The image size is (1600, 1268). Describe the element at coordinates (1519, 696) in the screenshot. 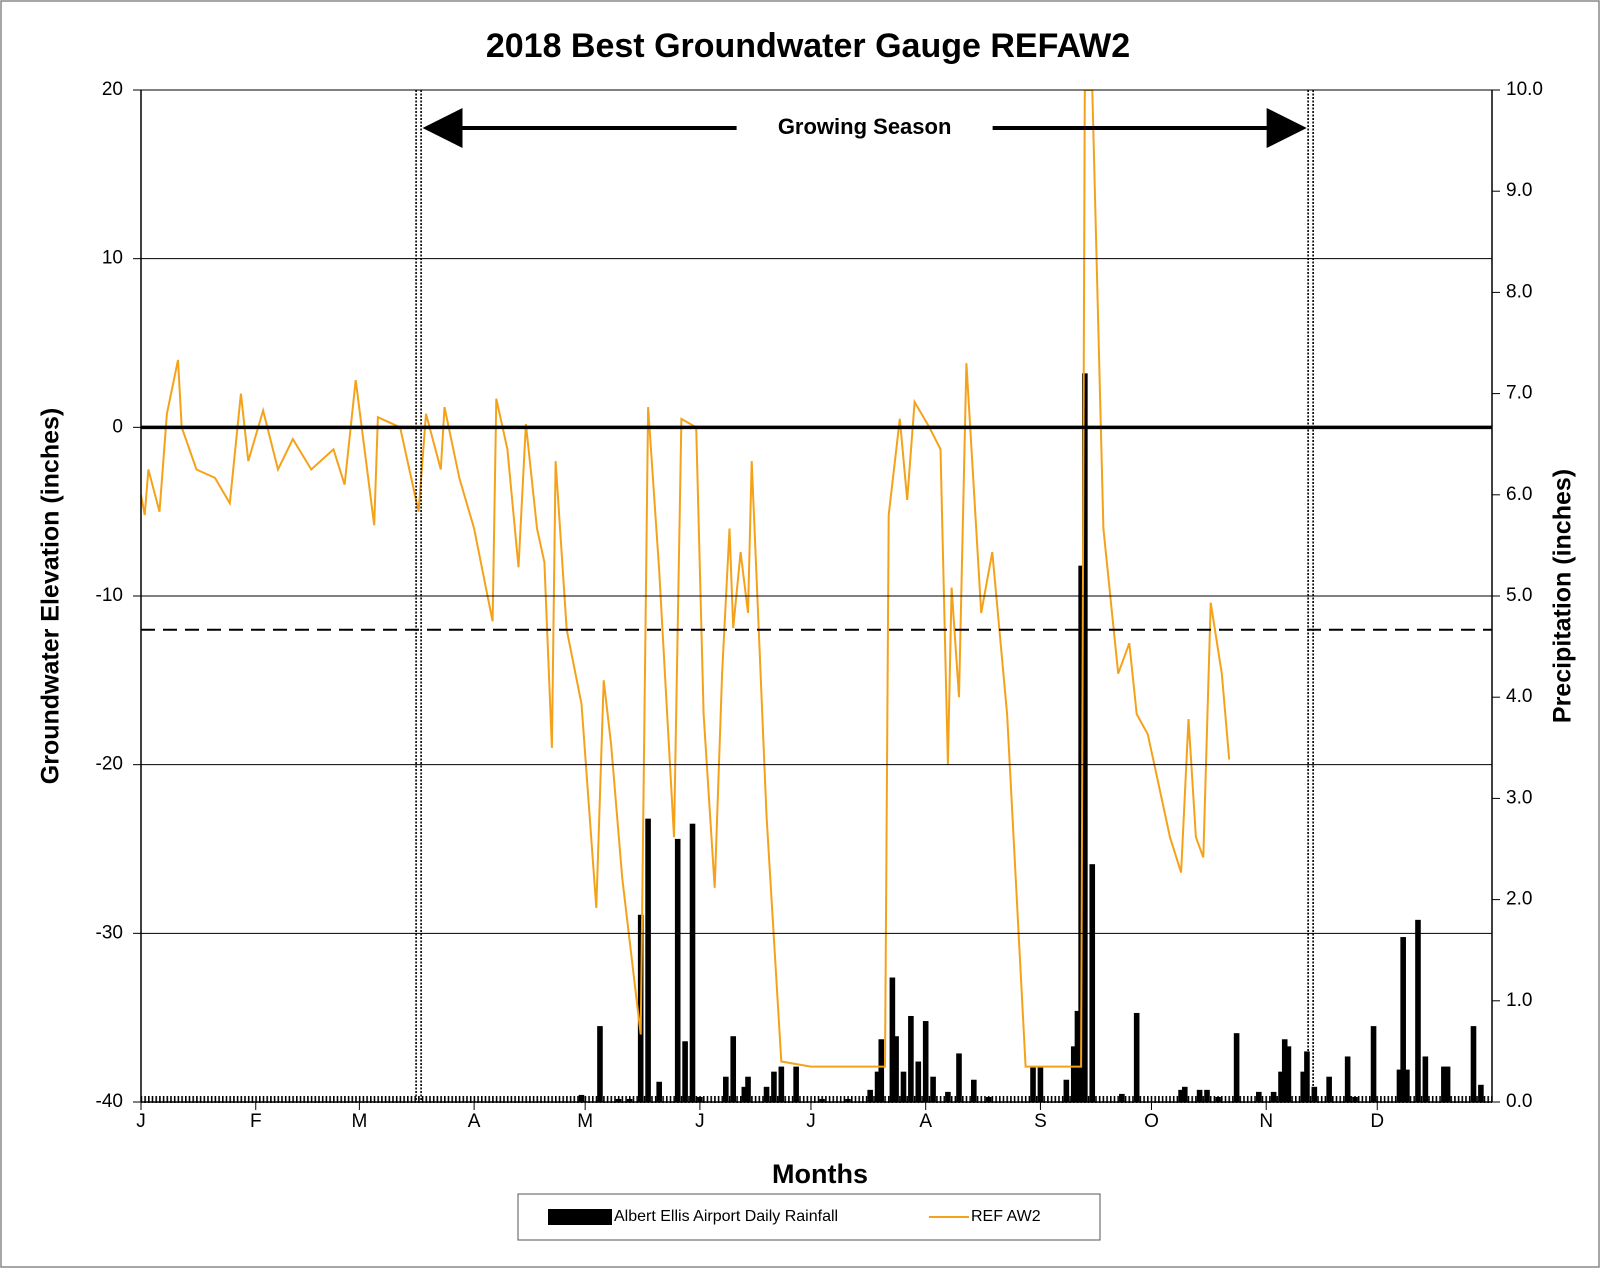

I see `y2-tick-label: 4.0` at that location.